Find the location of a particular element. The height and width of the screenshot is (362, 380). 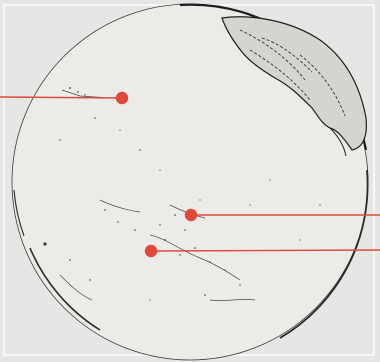

marker-3-leader is located at coordinates (265, 250).